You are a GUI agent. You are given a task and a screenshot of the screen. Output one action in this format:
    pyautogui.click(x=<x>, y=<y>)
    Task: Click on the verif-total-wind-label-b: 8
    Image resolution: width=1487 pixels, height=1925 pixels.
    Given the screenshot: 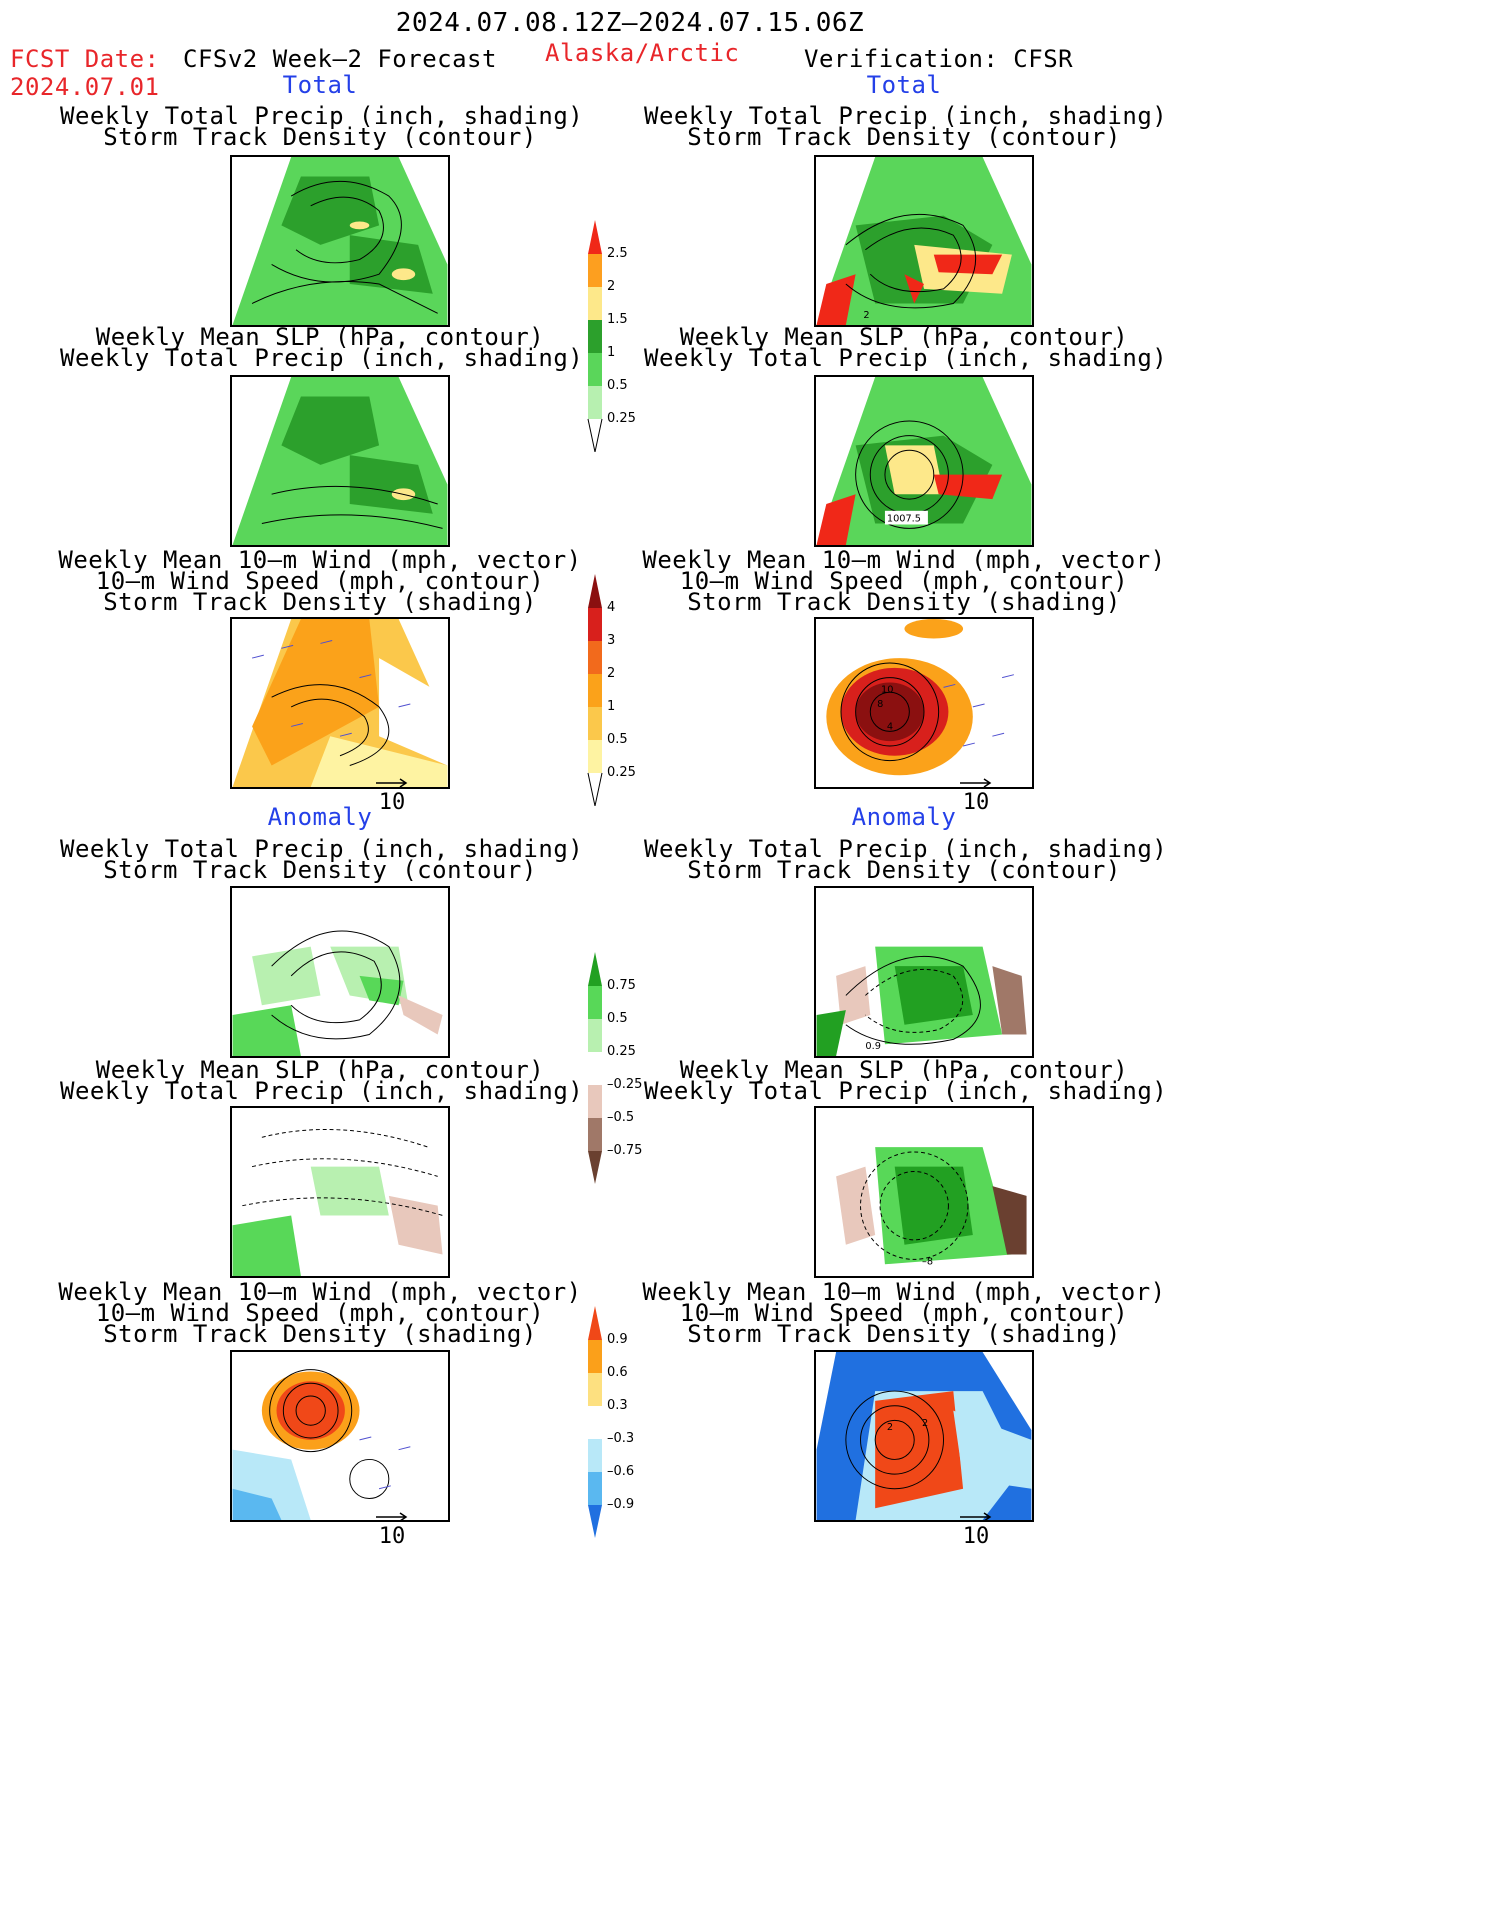 What is the action you would take?
    pyautogui.click(x=880, y=704)
    